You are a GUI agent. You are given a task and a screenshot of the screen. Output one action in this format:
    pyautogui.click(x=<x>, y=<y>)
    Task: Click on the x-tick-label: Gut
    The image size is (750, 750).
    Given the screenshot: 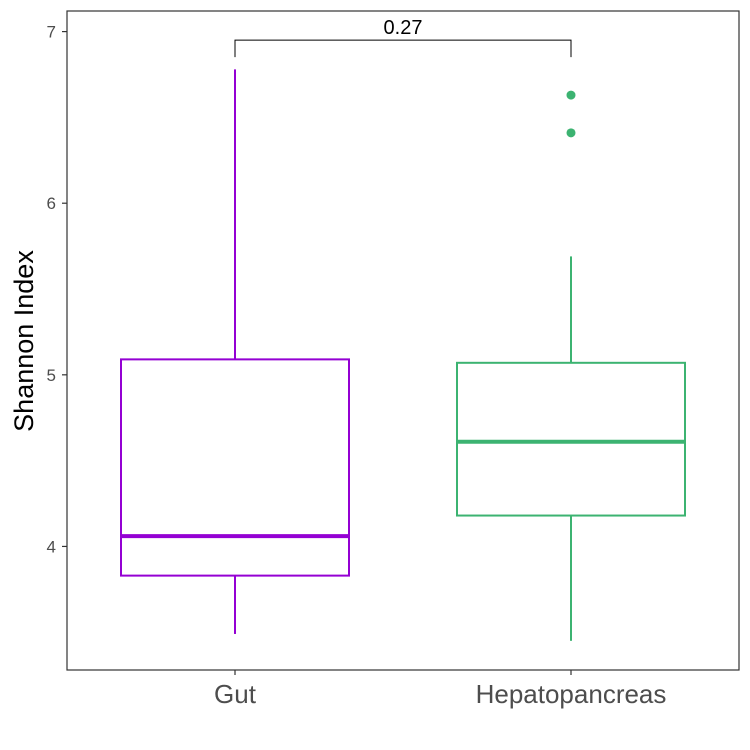 What is the action you would take?
    pyautogui.click(x=235, y=694)
    